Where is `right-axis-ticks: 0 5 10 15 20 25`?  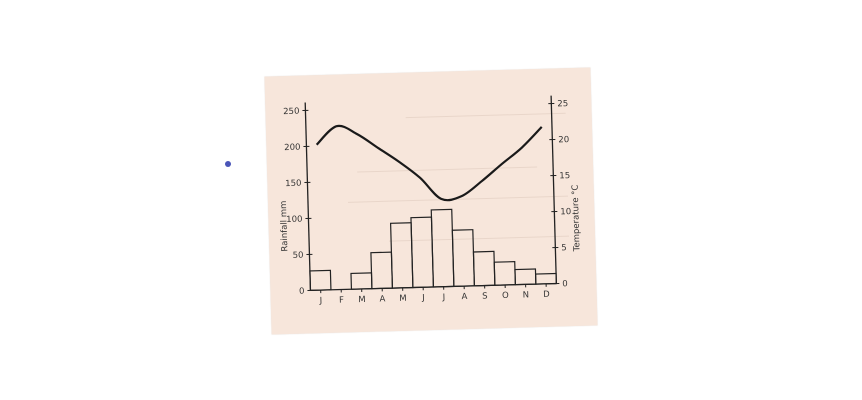 right-axis-ticks: 0 5 10 15 20 25 is located at coordinates (559, 194).